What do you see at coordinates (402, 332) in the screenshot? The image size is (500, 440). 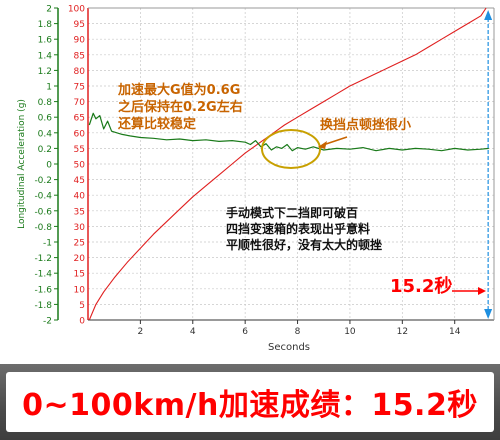 I see `x-tick-label: 12` at bounding box center [402, 332].